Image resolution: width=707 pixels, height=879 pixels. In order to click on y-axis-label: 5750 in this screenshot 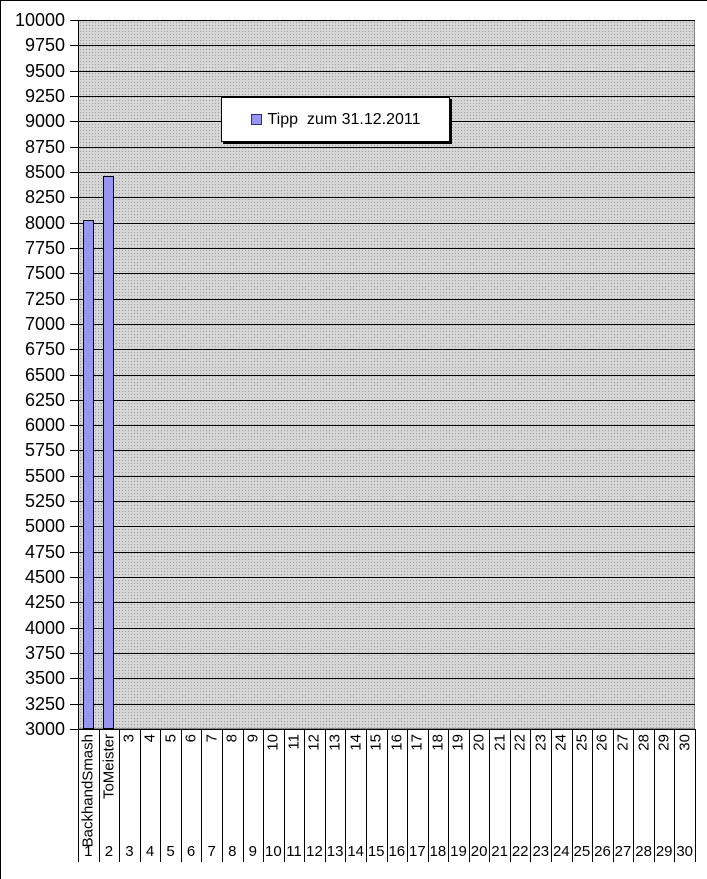, I will do `click(44, 450)`.